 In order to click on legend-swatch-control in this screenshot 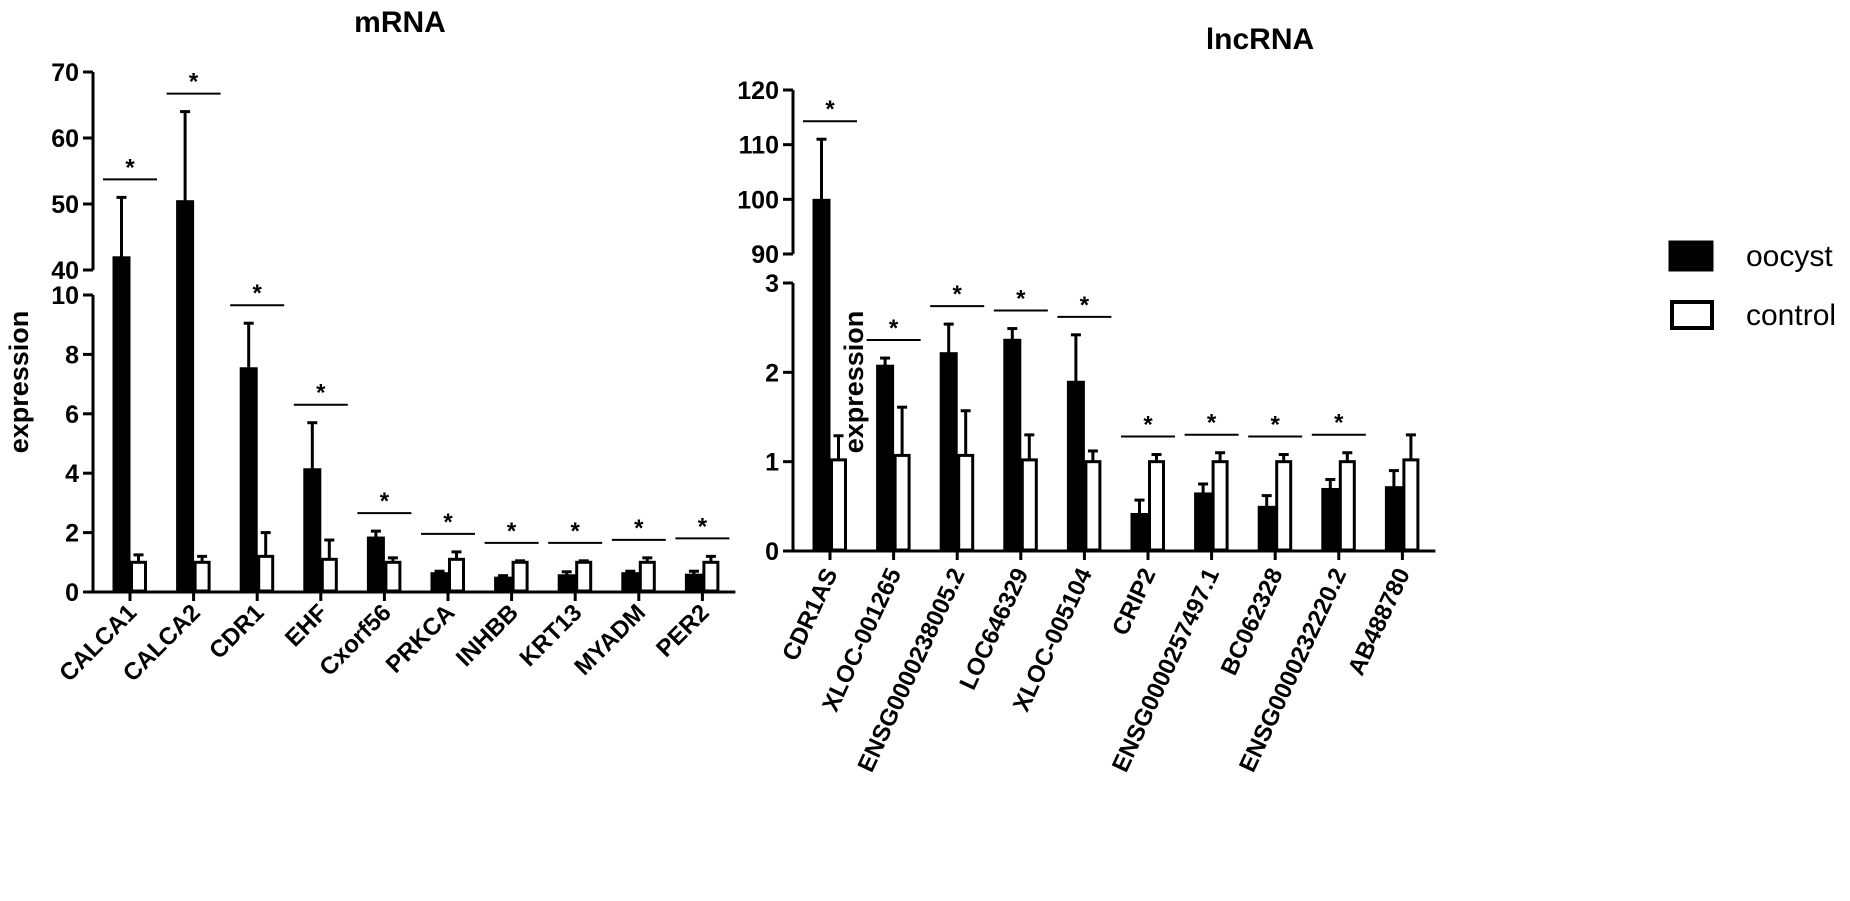, I will do `click(1692, 315)`.